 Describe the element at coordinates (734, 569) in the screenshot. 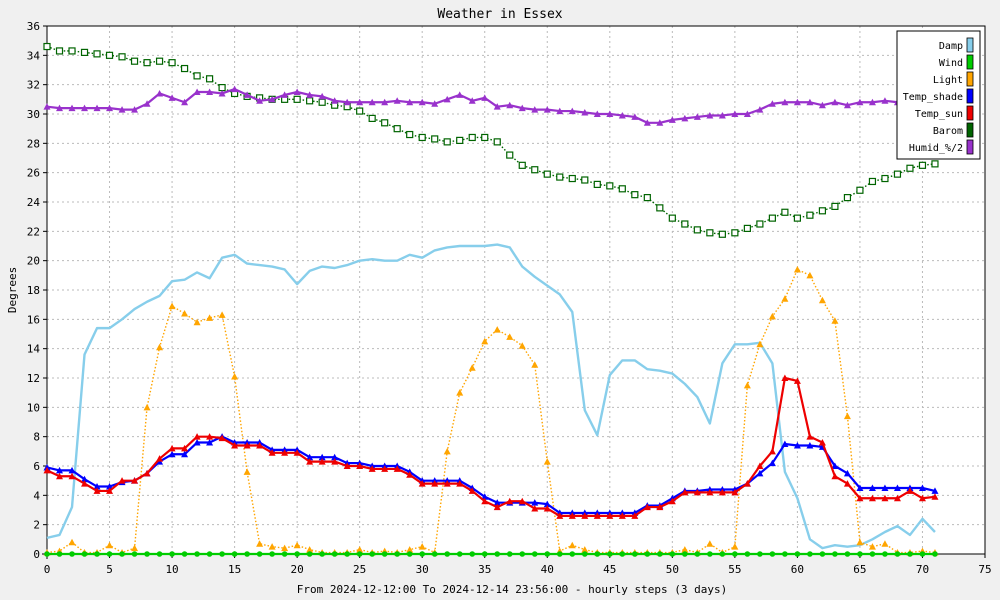

I see `x-tick-label: 55` at that location.